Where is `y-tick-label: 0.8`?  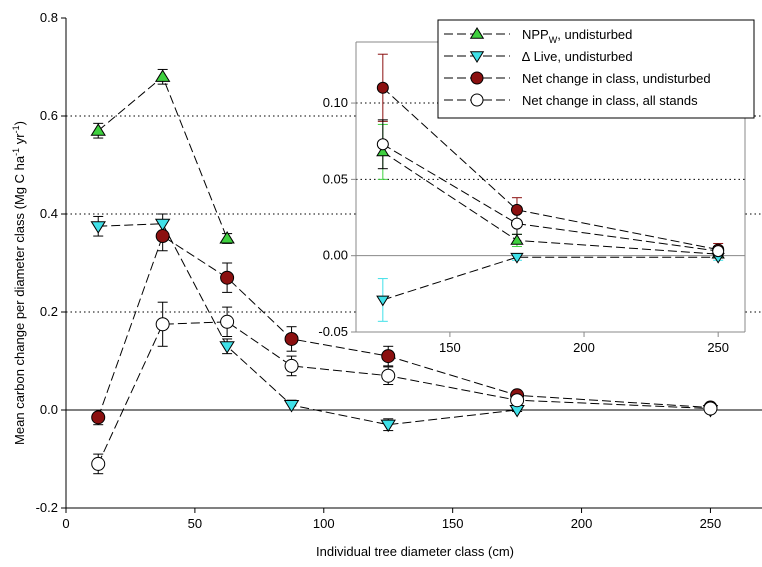
y-tick-label: 0.8 is located at coordinates (49, 17).